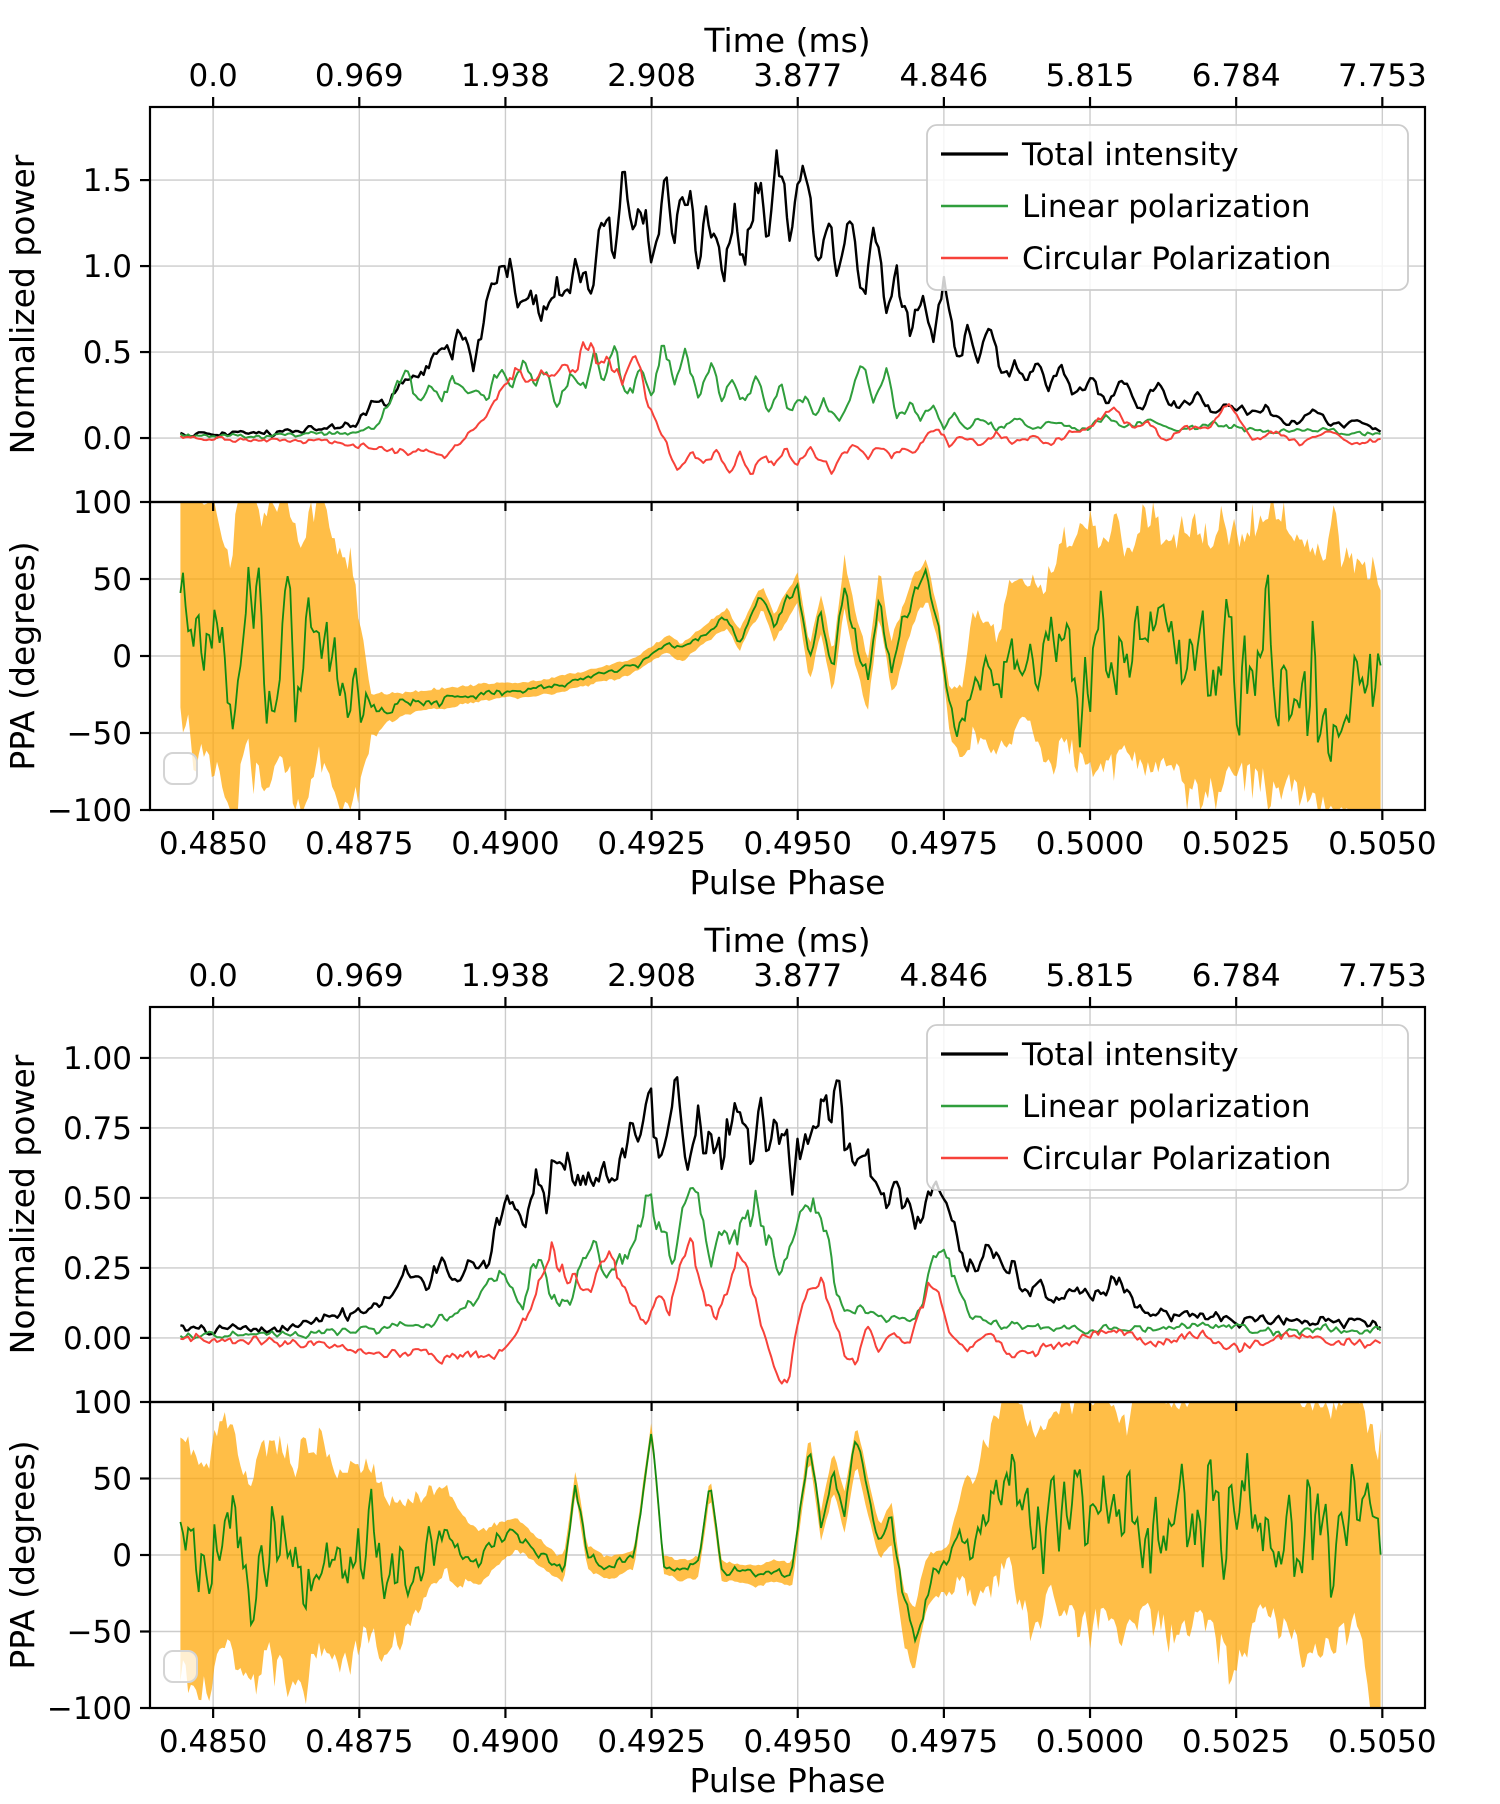  Describe the element at coordinates (107, 353) in the screenshot. I see `power-ytick-label: 0.5` at that location.